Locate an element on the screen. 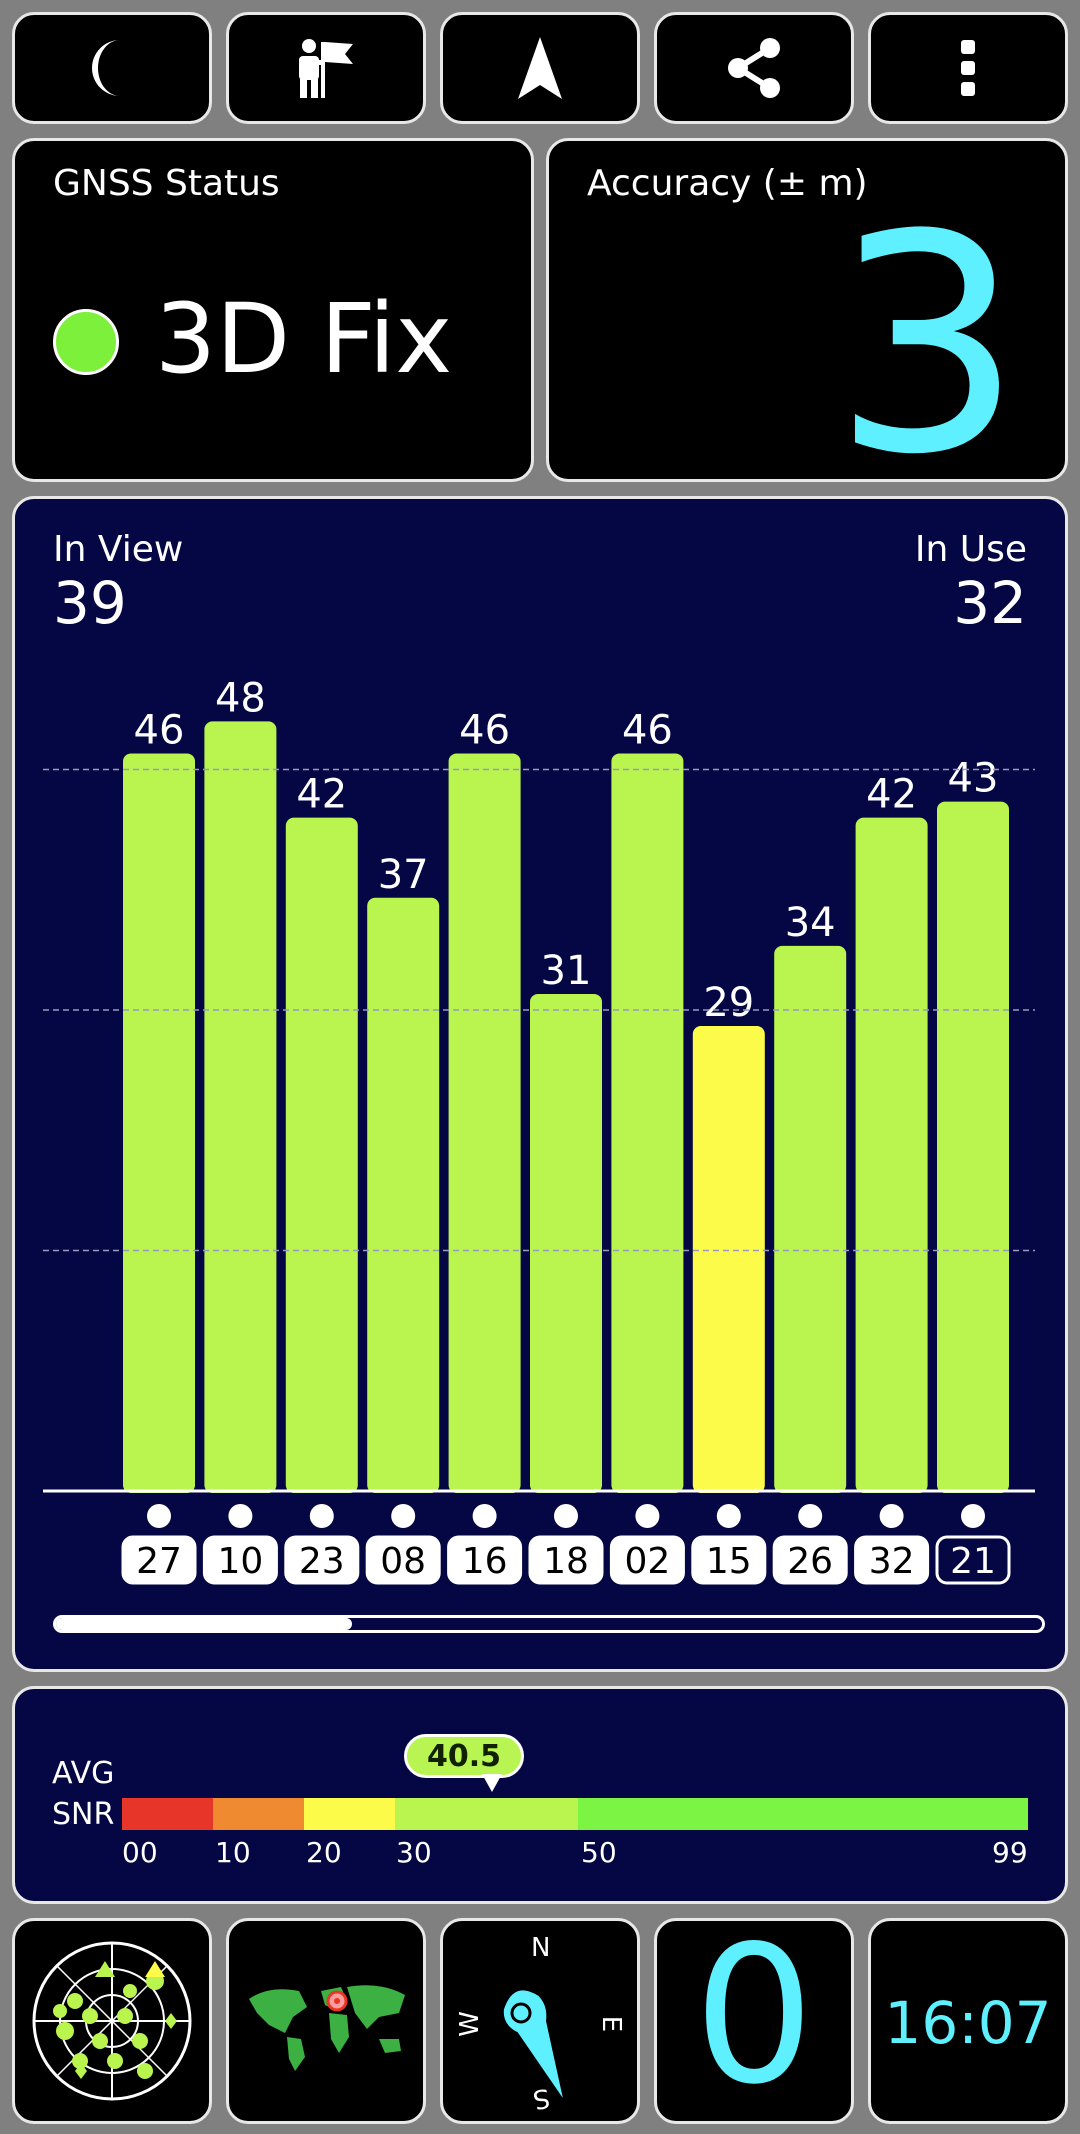  fix-status: 3D Fix is located at coordinates (304, 339).